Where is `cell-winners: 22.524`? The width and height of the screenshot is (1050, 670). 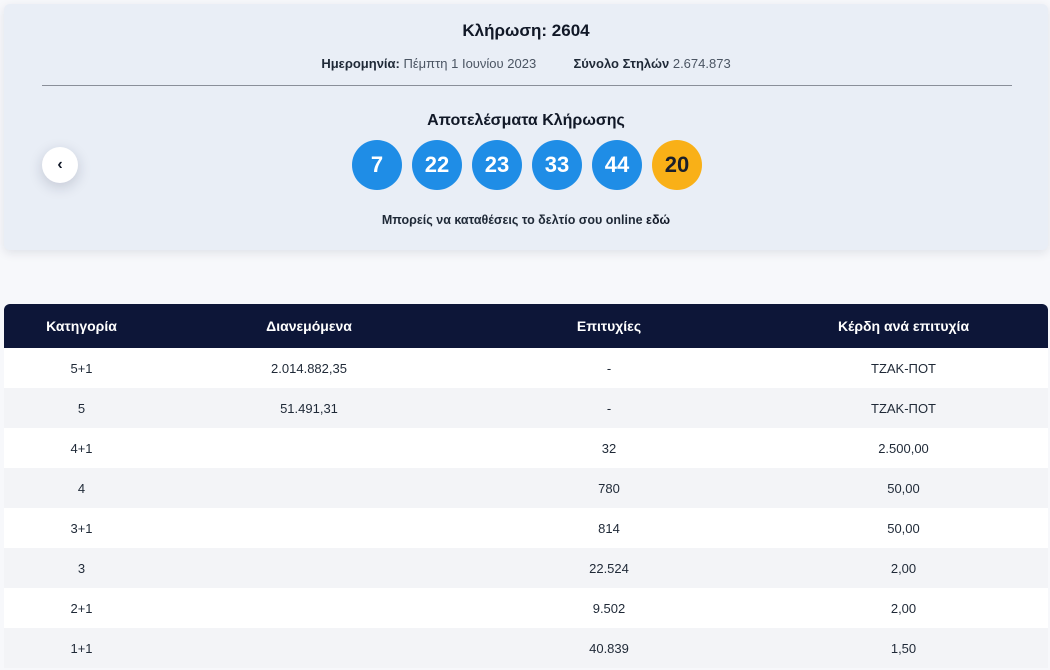
cell-winners: 22.524 is located at coordinates (609, 568).